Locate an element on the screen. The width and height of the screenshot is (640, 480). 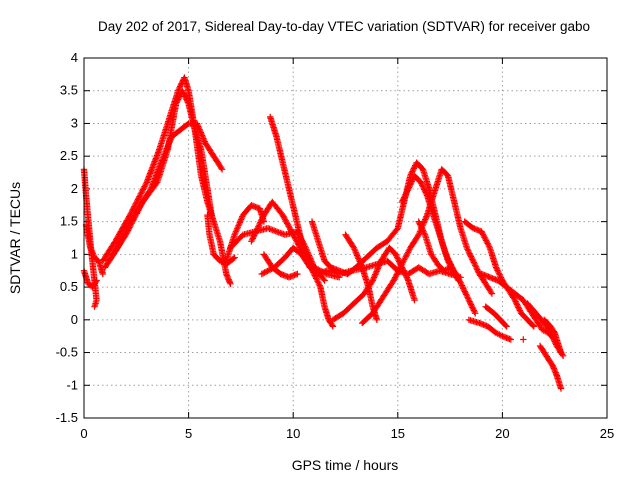
y-tick-label: 1.5 is located at coordinates (69, 221).